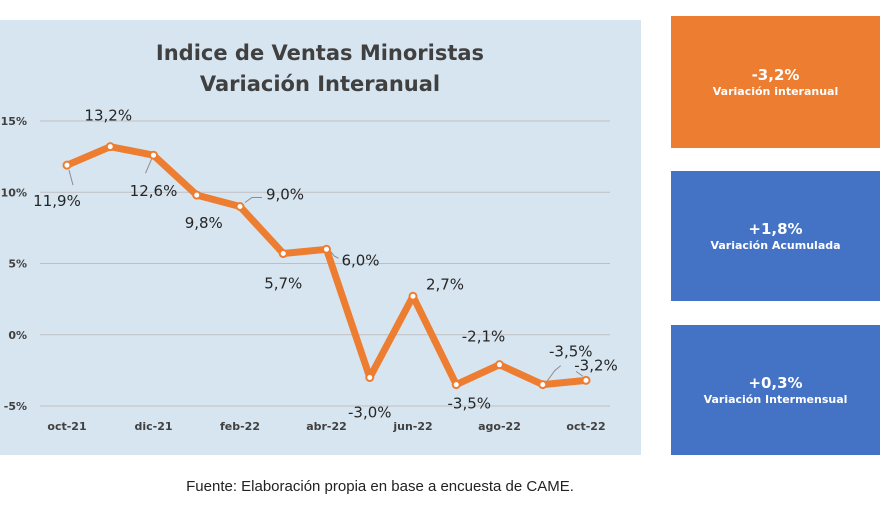  What do you see at coordinates (17, 264) in the screenshot?
I see `y-tick-label: 5%` at bounding box center [17, 264].